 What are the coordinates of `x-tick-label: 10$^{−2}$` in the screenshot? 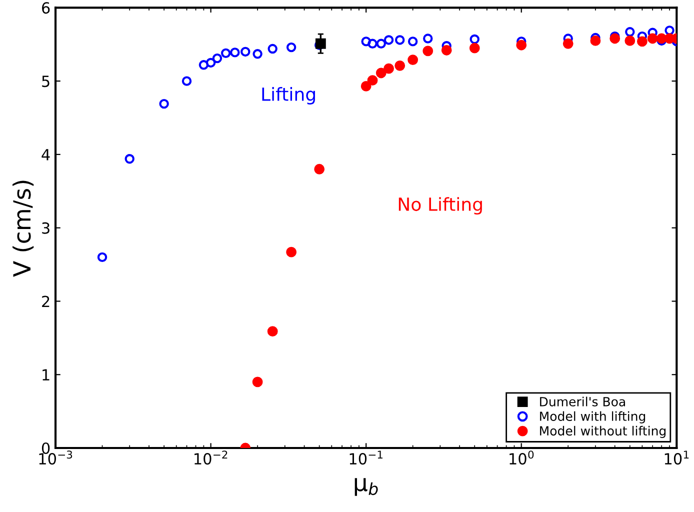 It's located at (211, 457).